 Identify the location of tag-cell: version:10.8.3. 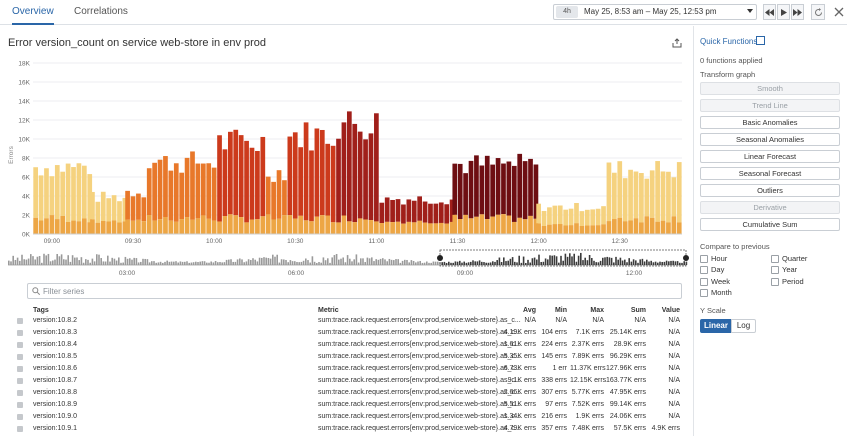
(55, 332).